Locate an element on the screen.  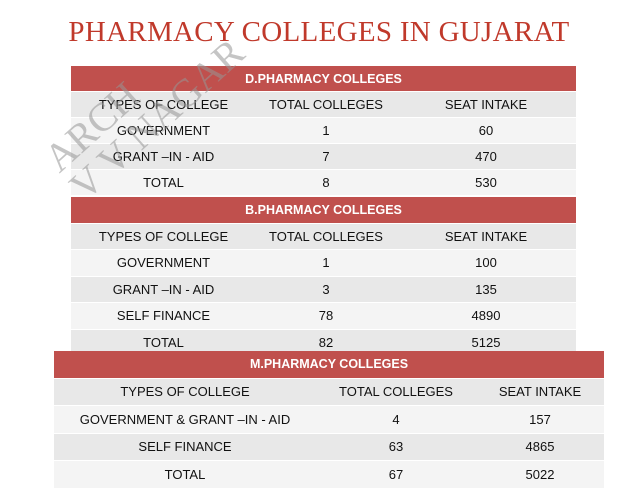
table-row: SELF FINANCE 78 4890 is located at coordinates (324, 316).